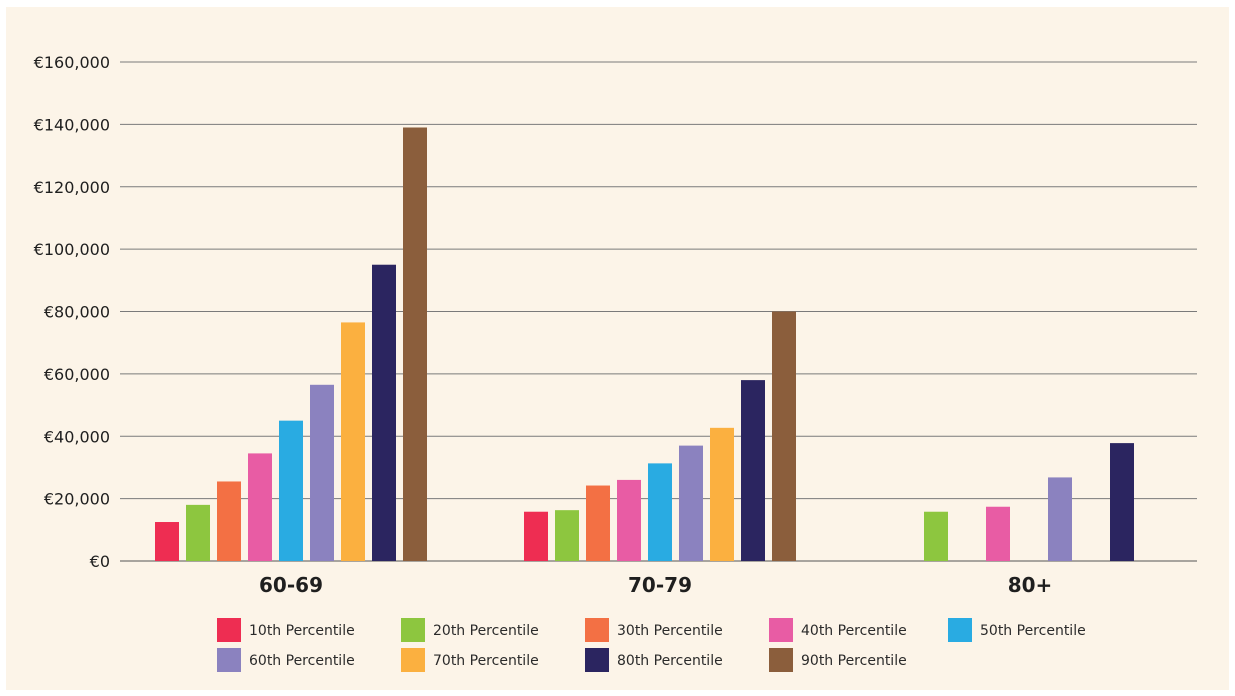  What do you see at coordinates (486, 661) in the screenshot?
I see `legend-label: 70th Percentile` at bounding box center [486, 661].